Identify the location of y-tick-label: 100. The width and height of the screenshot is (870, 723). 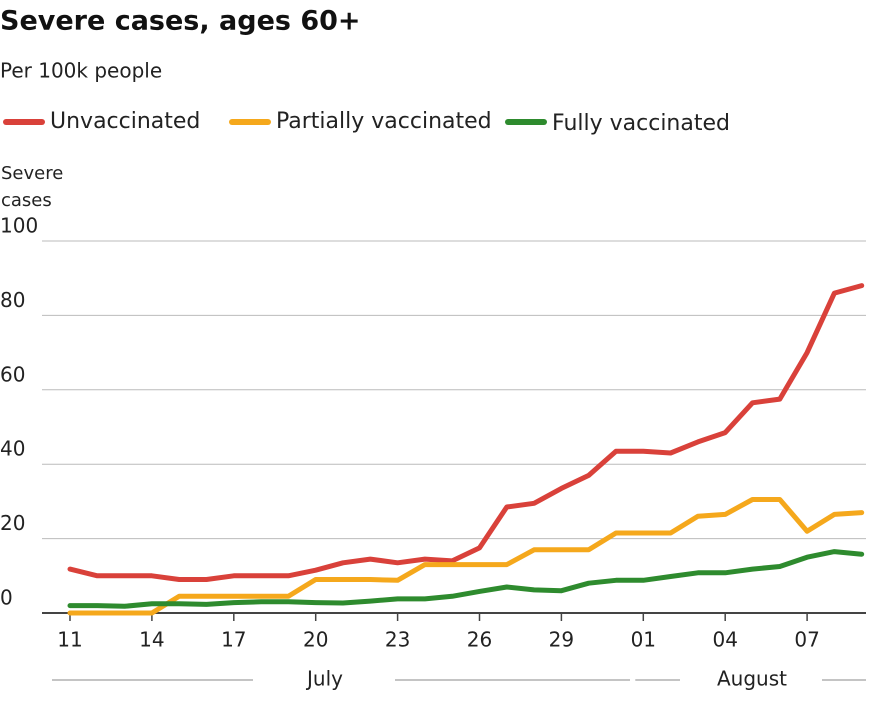
(19, 226).